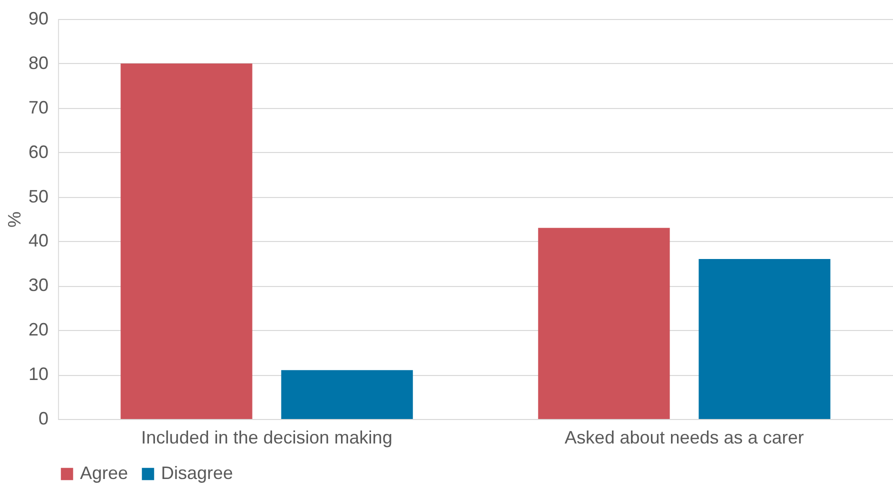  I want to click on y-axis-title: %, so click(14, 219).